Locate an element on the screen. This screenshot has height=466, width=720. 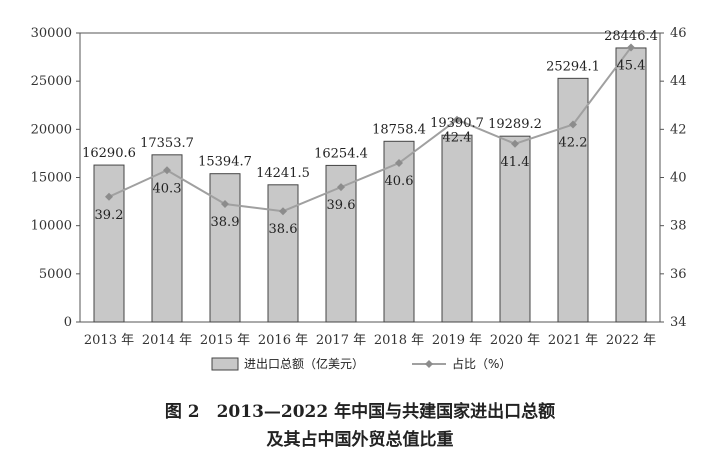
bar-value-label: 17353.7 is located at coordinates (167, 143).